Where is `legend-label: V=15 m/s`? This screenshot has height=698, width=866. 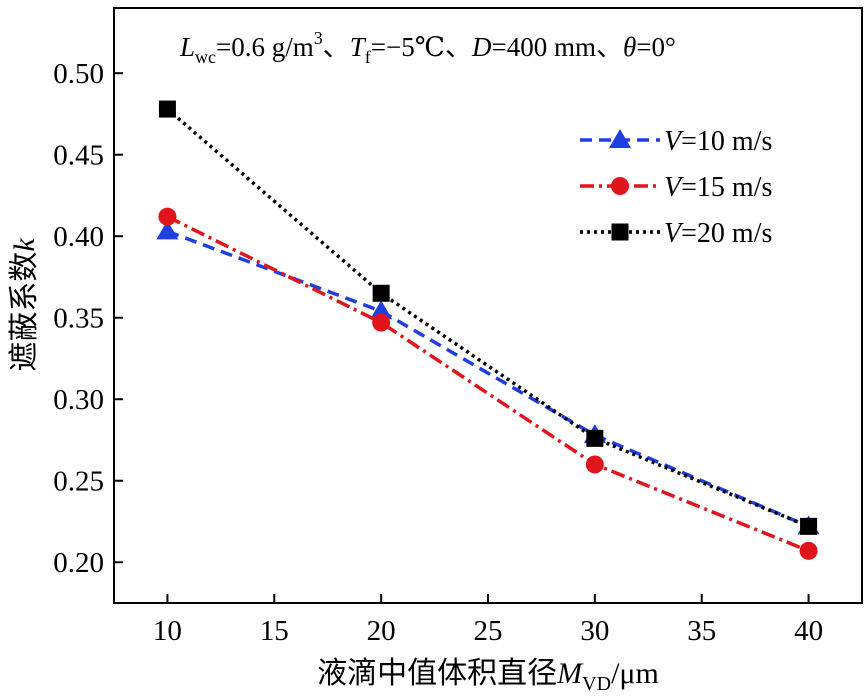
legend-label: V=15 m/s is located at coordinates (718, 187).